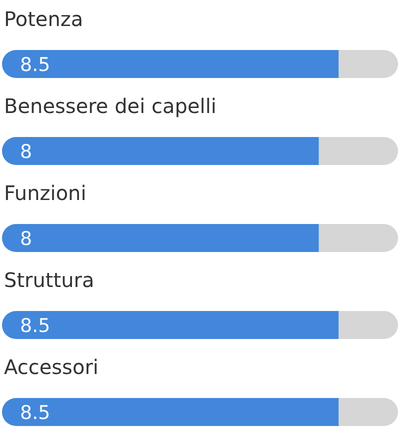 This screenshot has height=438, width=400. What do you see at coordinates (49, 280) in the screenshot?
I see `y-tick-label: Struttura` at bounding box center [49, 280].